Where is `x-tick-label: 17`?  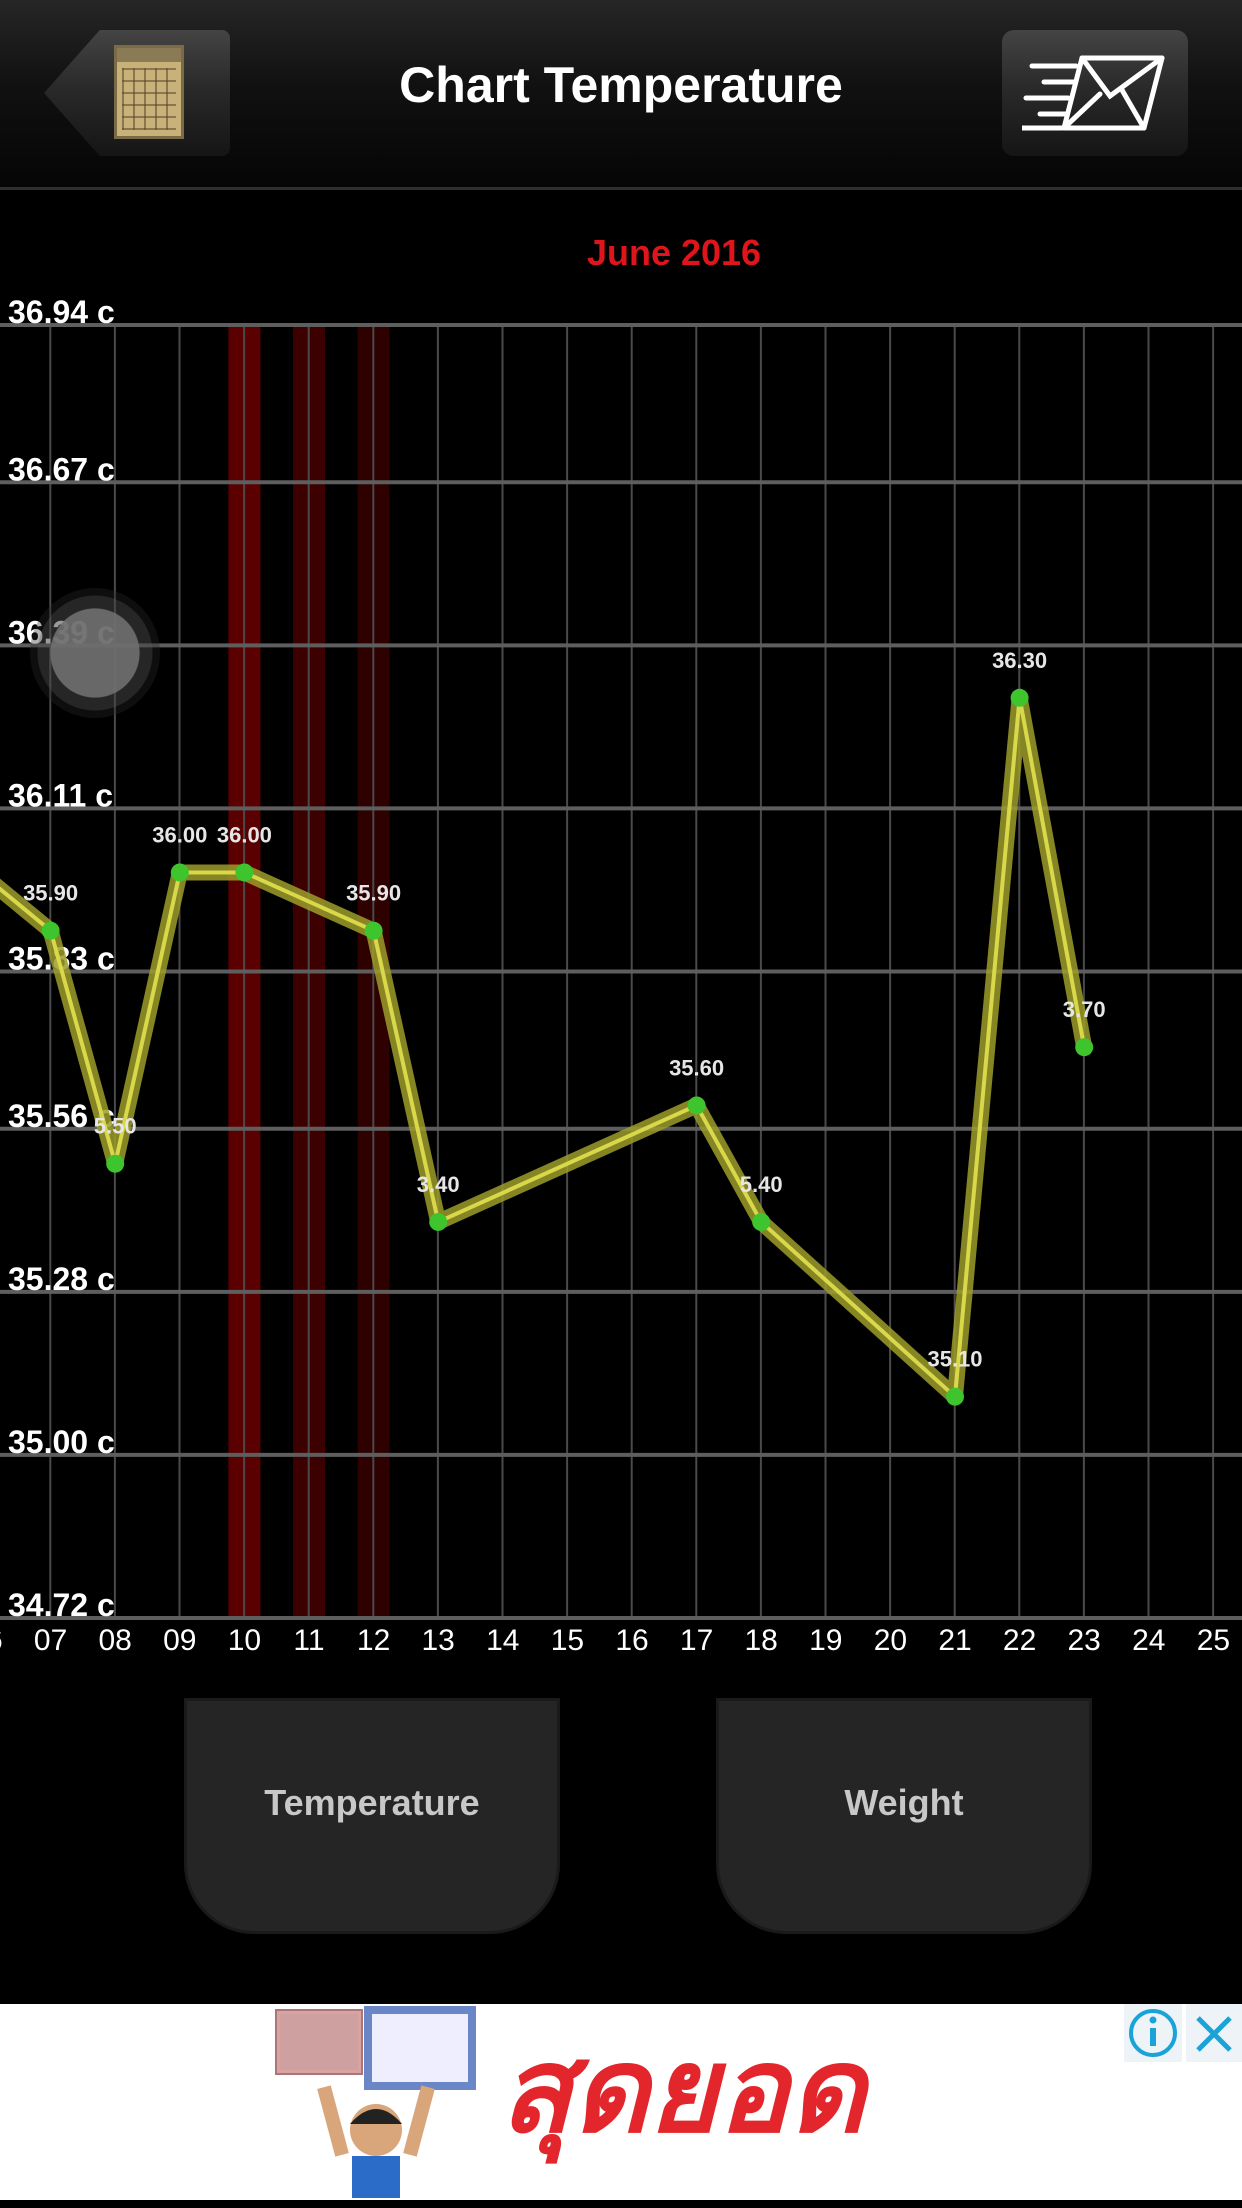 x-tick-label: 17 is located at coordinates (696, 1640).